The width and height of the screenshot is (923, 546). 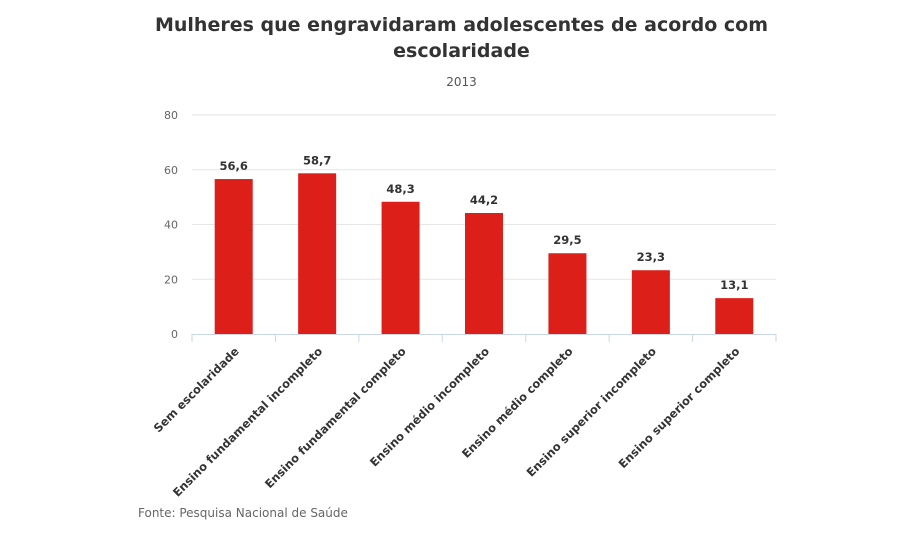 What do you see at coordinates (651, 257) in the screenshot?
I see `data-label: 23,3` at bounding box center [651, 257].